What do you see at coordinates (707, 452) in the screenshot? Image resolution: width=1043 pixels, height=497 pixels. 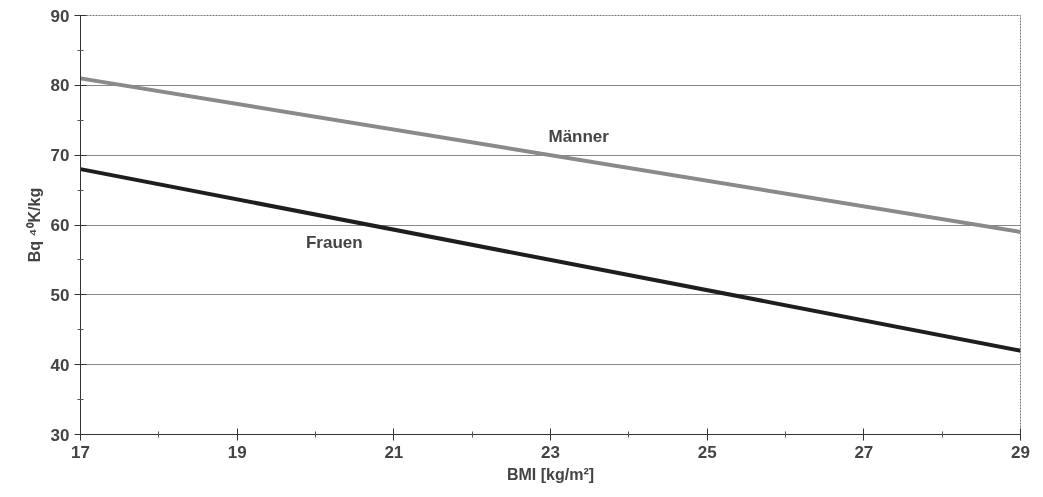 I see `x-tick-label: 25` at bounding box center [707, 452].